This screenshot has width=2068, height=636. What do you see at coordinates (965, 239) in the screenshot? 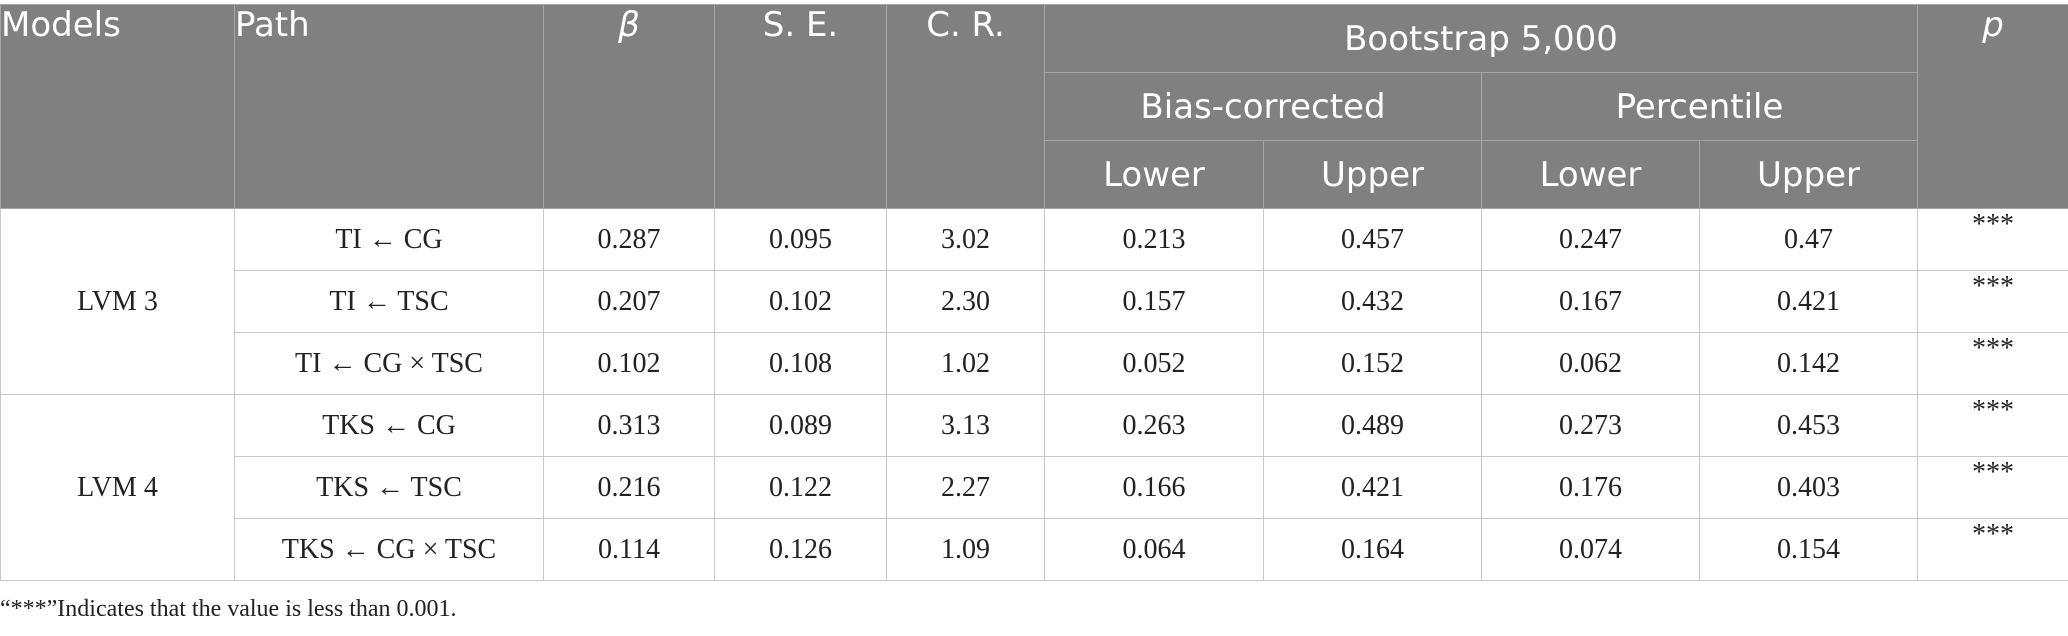
I see `cr-cell: 3.02` at bounding box center [965, 239].